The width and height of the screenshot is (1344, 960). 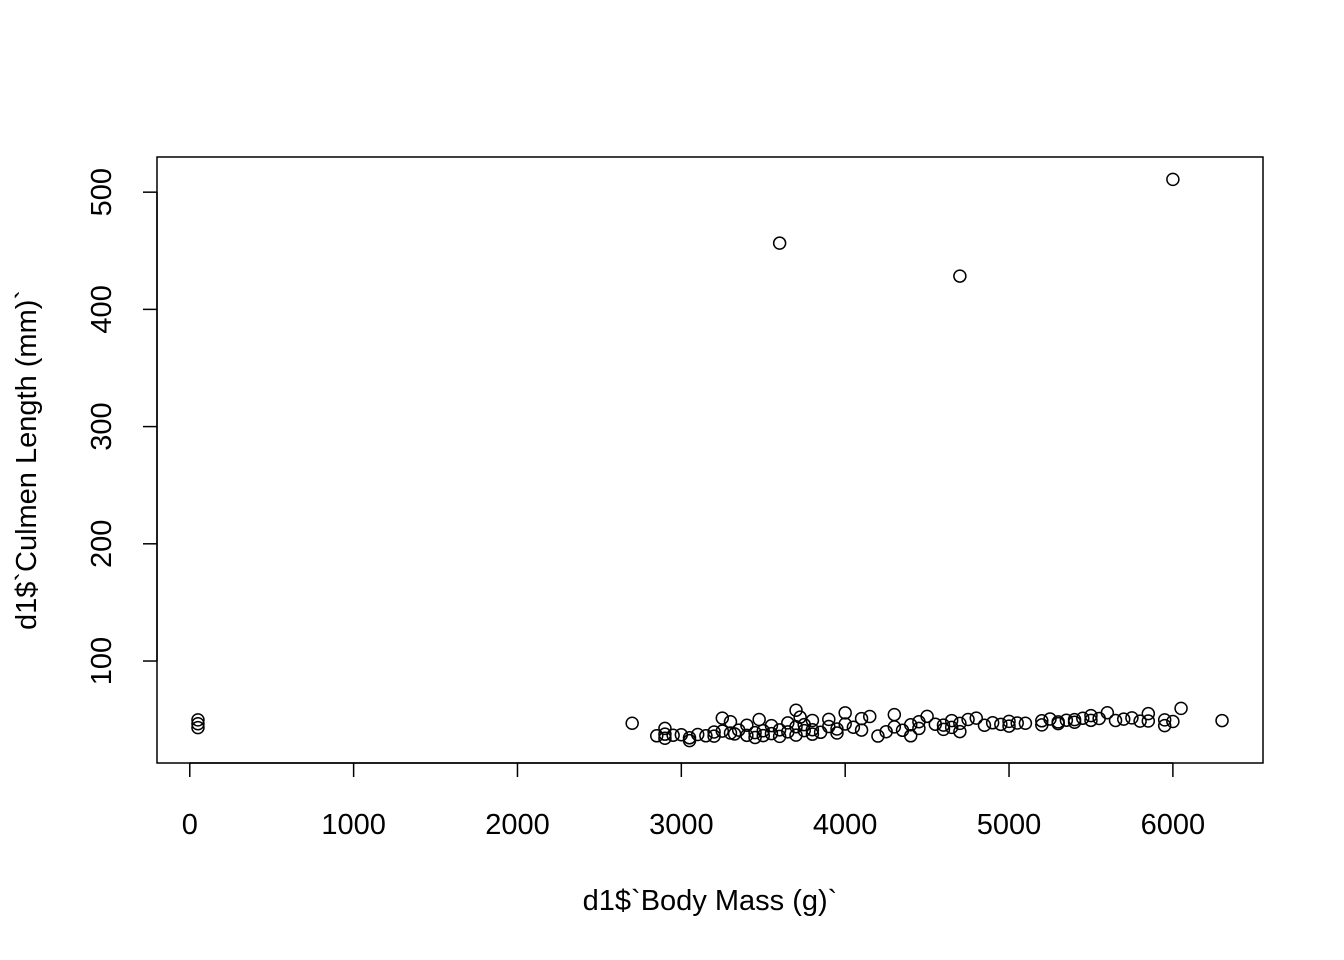 What do you see at coordinates (353, 825) in the screenshot?
I see `x-tick-label: 1000` at bounding box center [353, 825].